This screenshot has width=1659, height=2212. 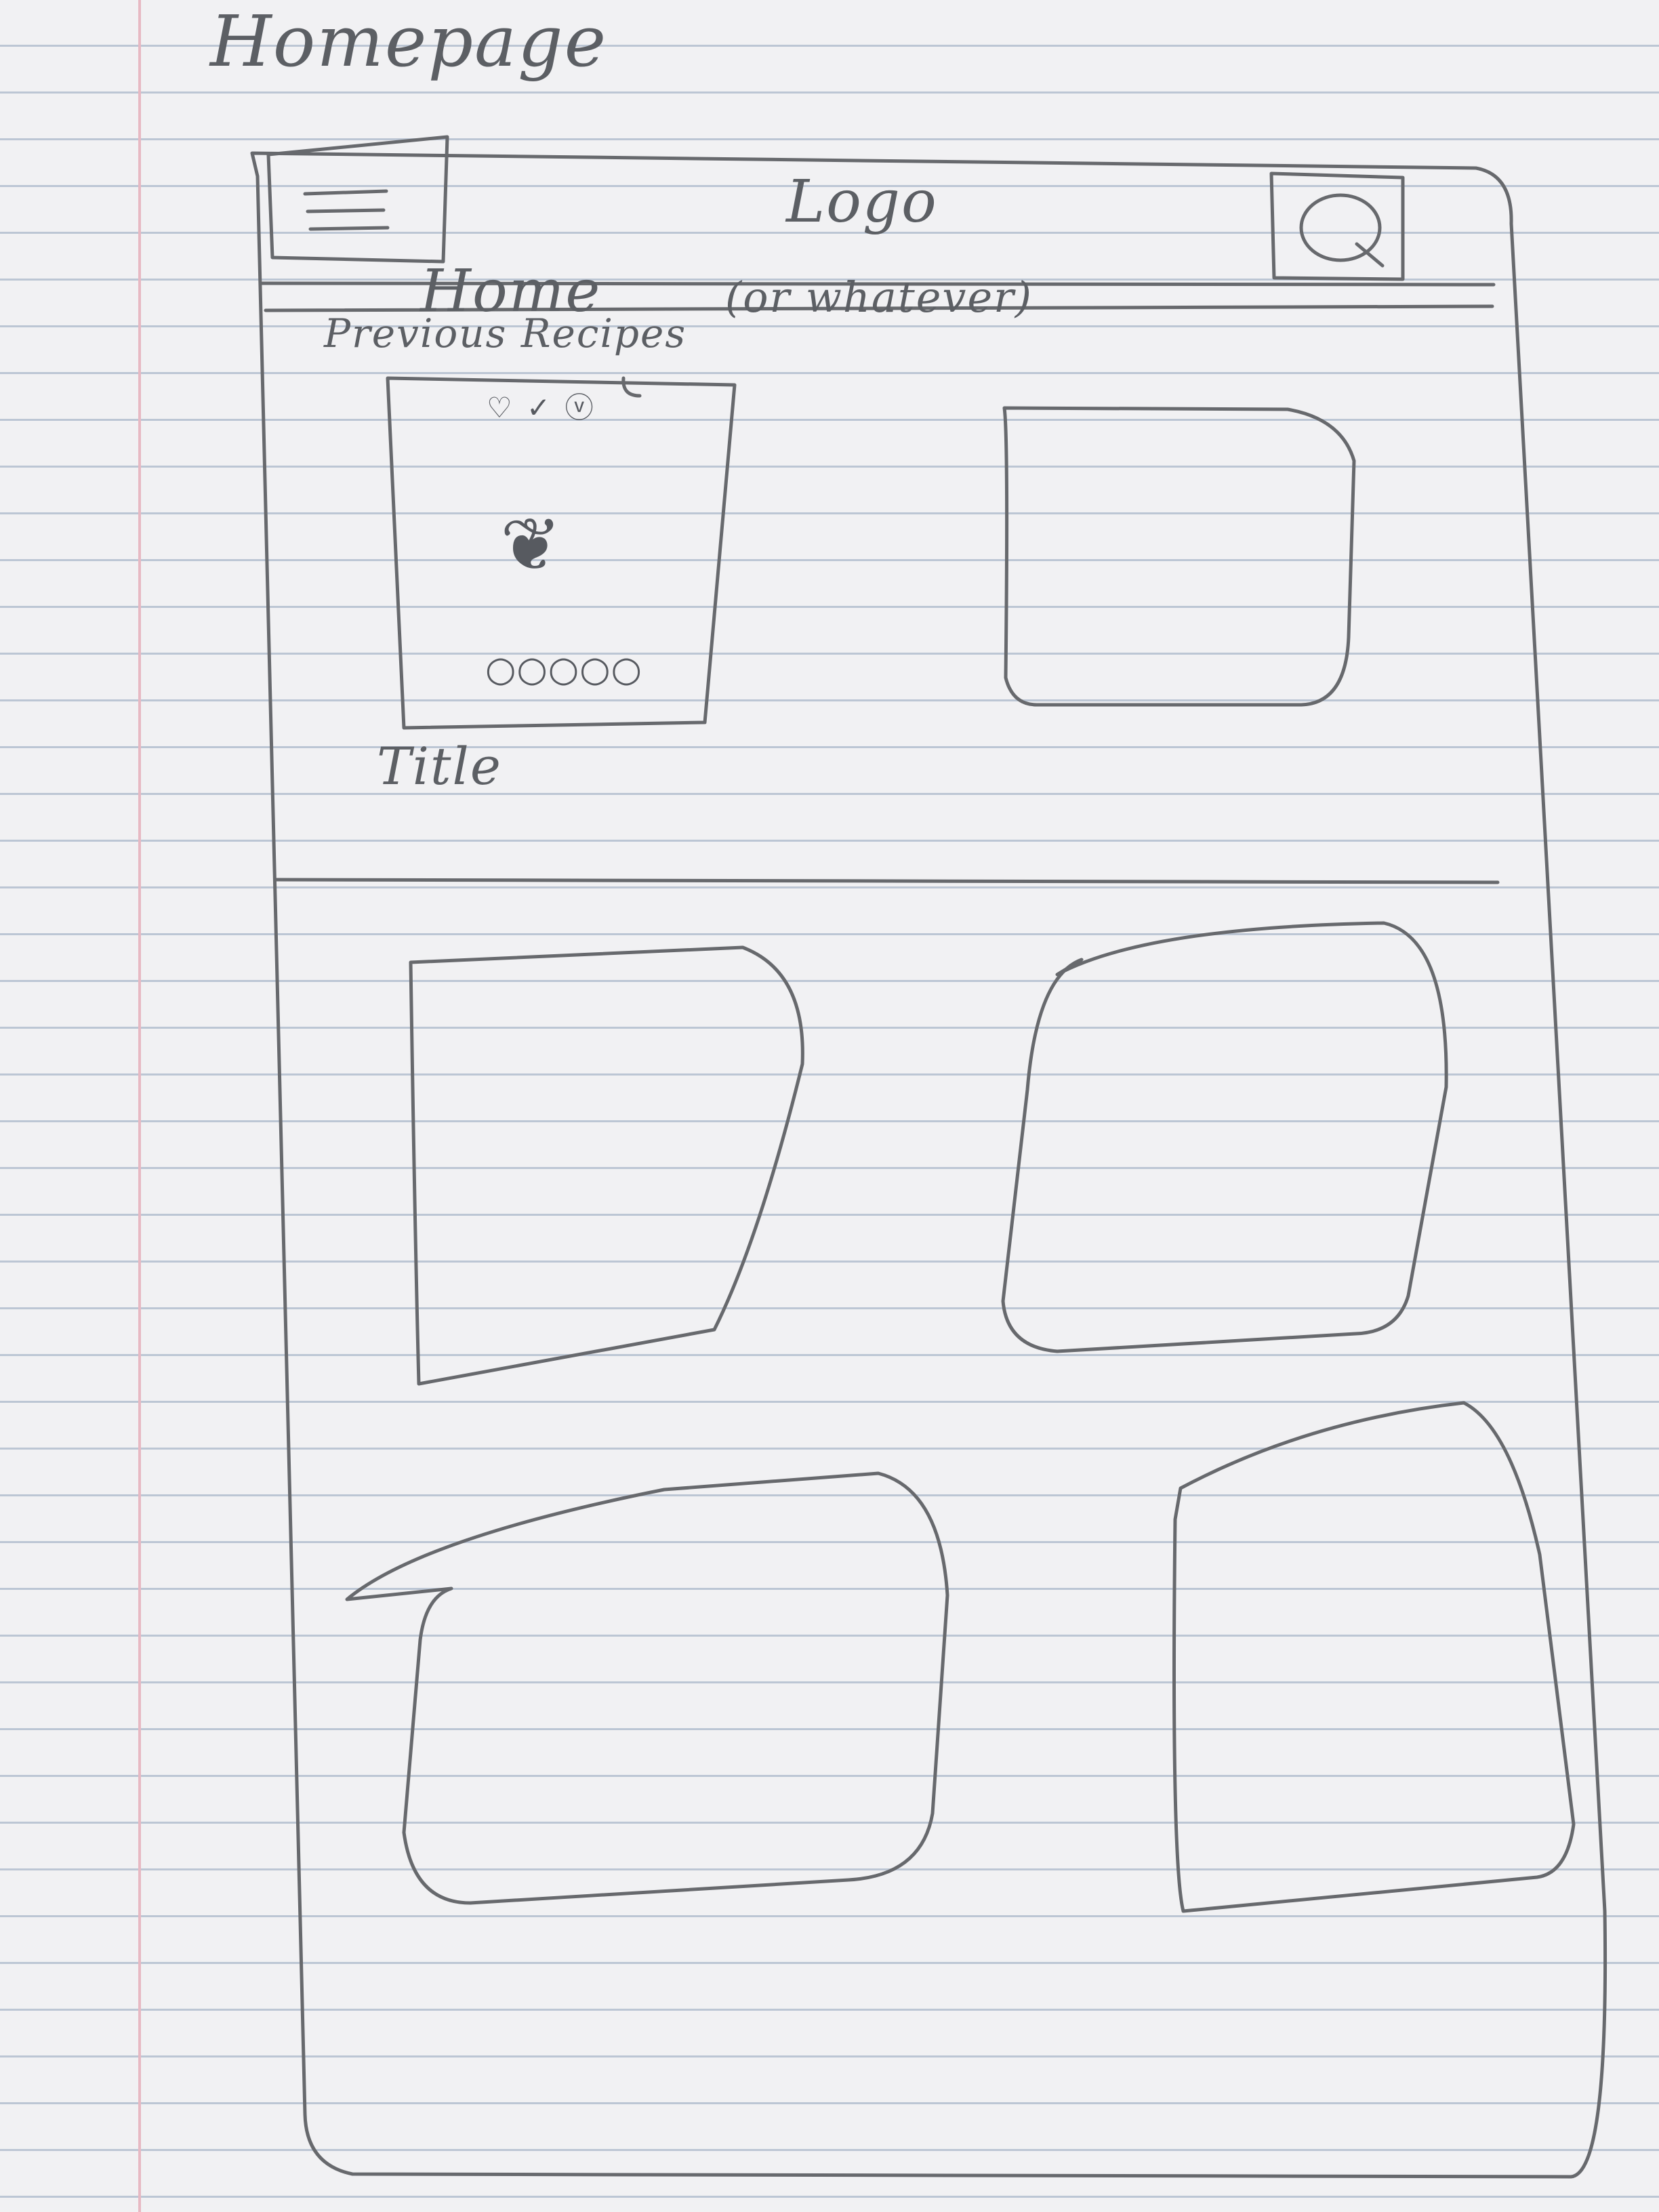 What do you see at coordinates (879, 308) in the screenshot?
I see `nav-divider` at bounding box center [879, 308].